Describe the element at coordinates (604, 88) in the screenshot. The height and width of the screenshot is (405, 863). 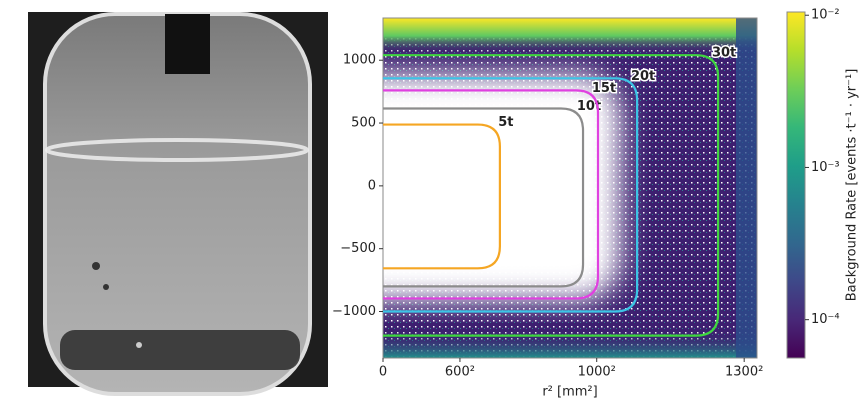
I see `contour-label: 15t` at that location.